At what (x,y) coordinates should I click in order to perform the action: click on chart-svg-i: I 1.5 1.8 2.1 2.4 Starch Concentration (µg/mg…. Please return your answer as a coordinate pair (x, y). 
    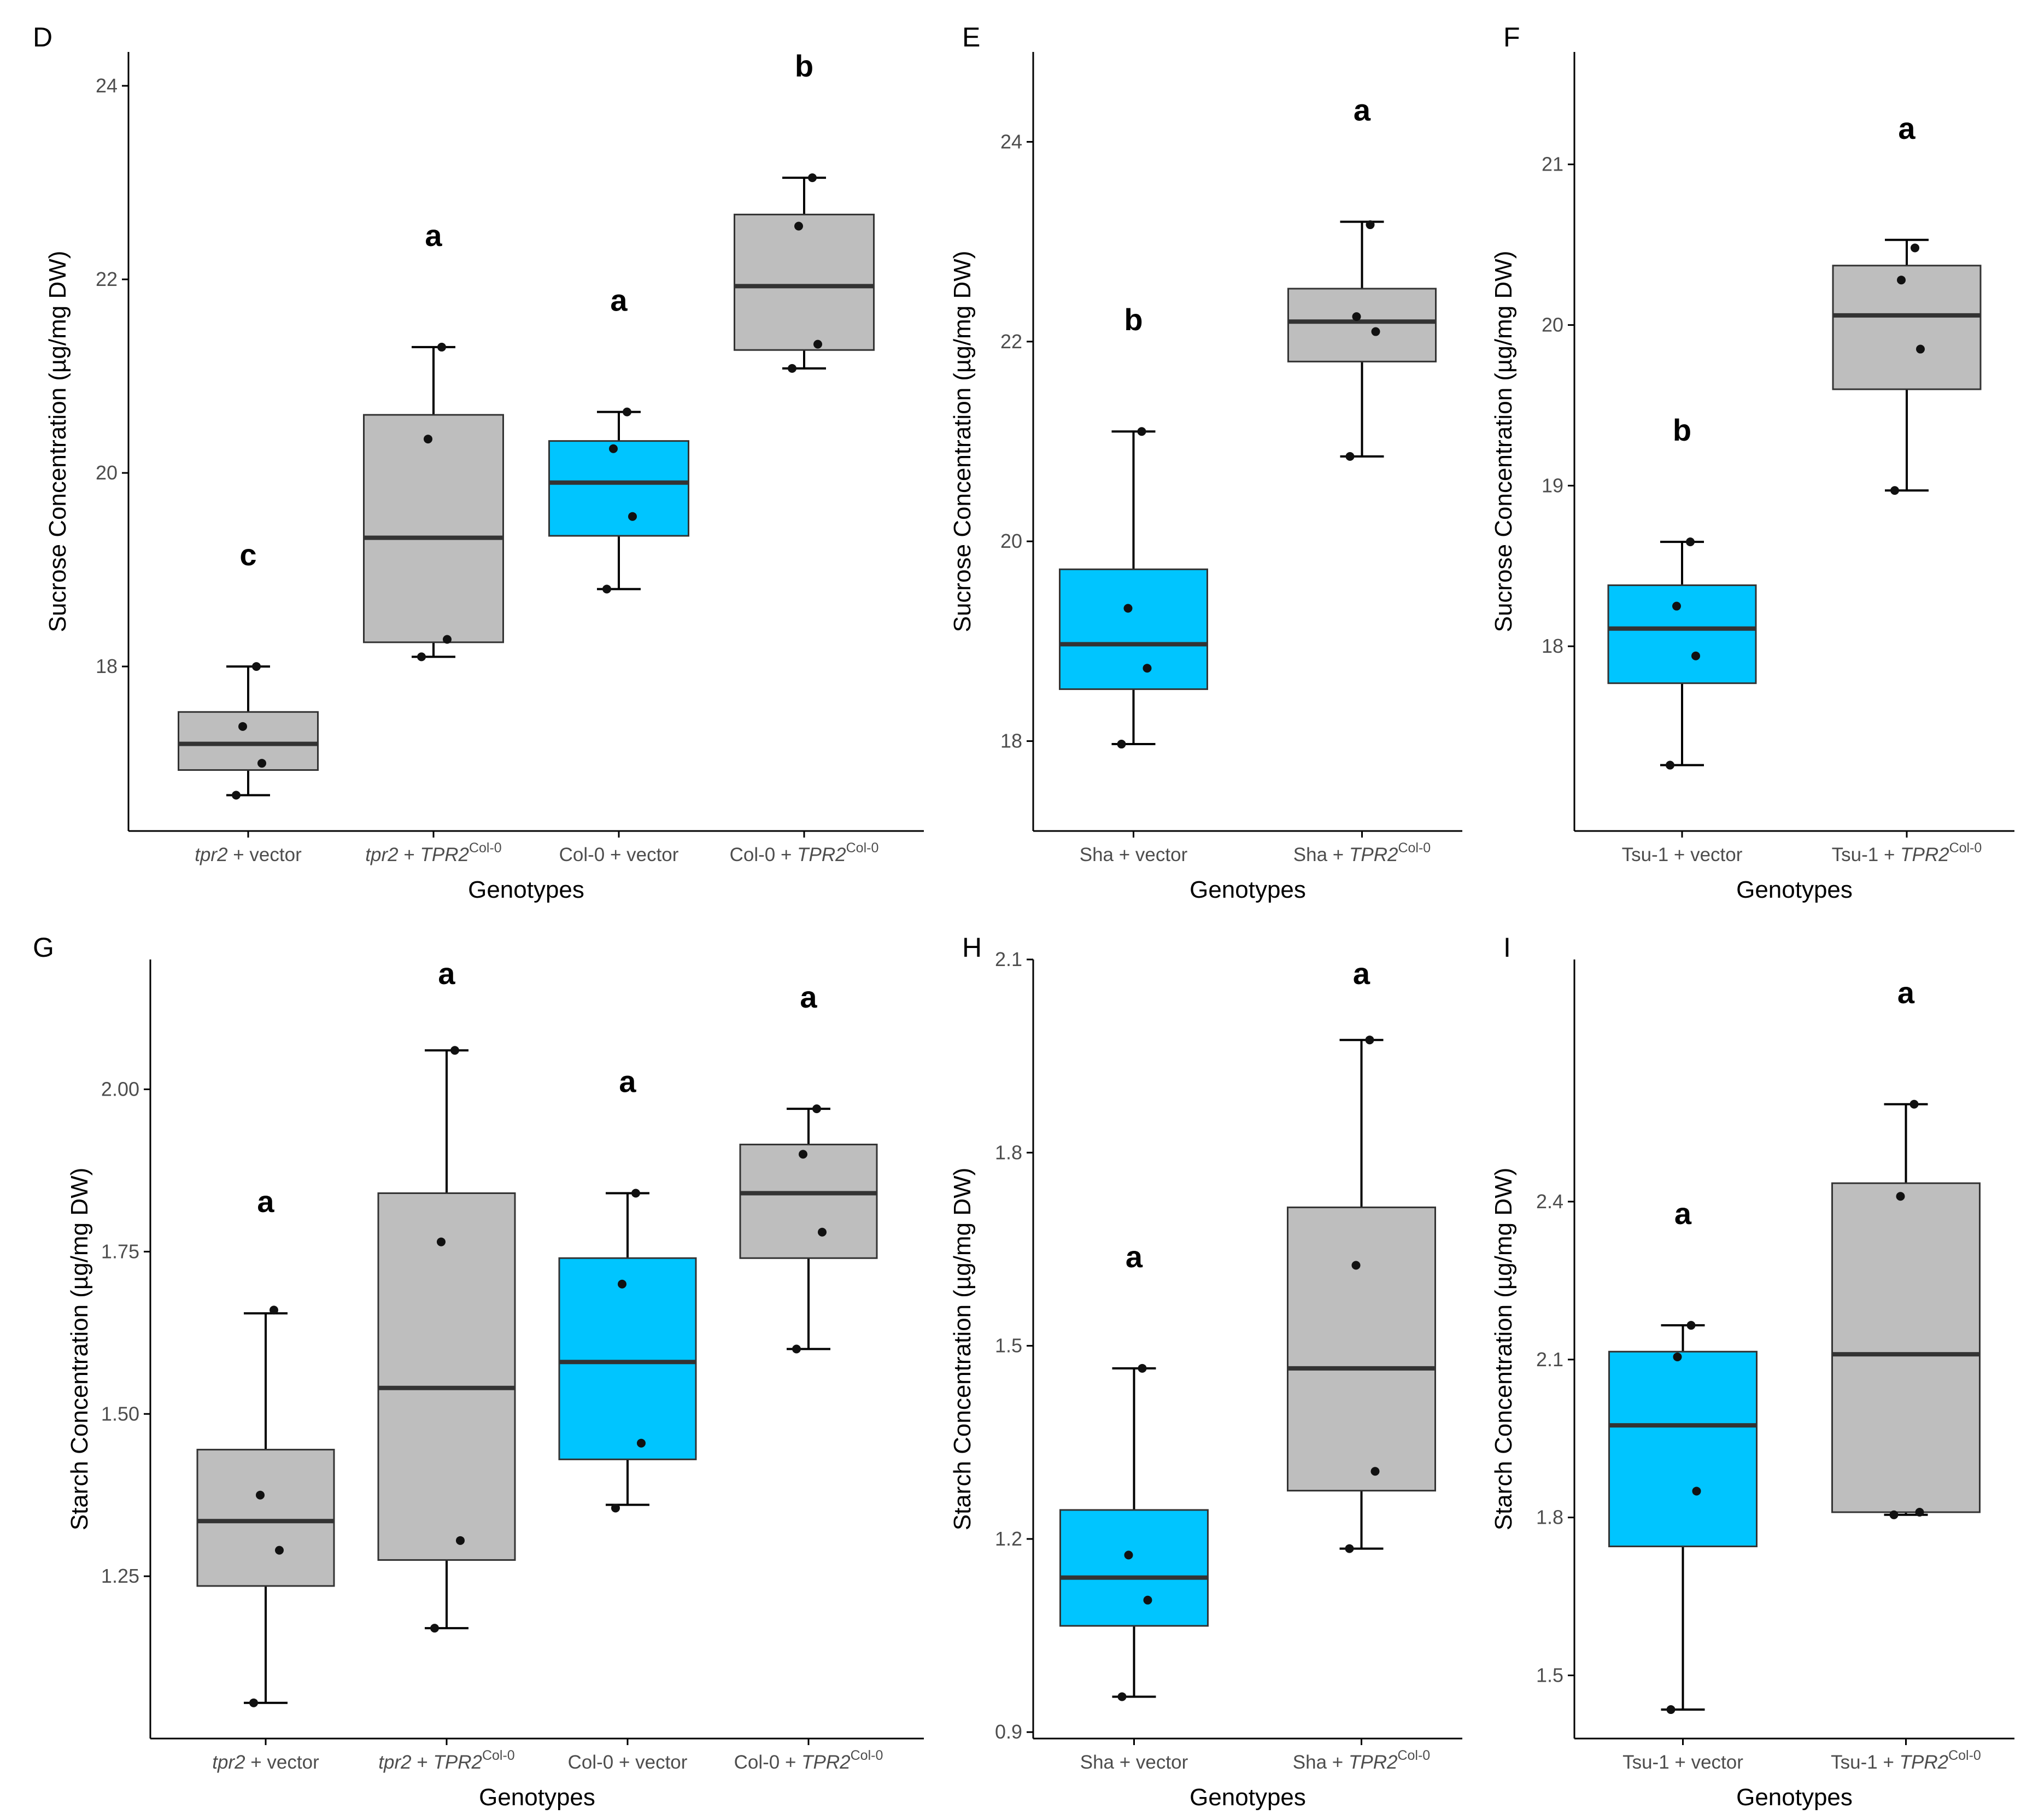
    Looking at the image, I should click on (1752, 1371).